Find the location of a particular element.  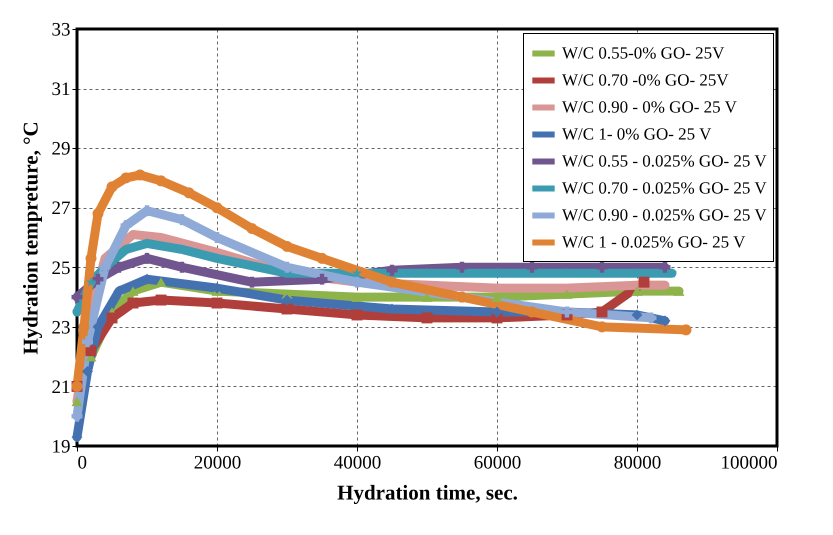

x-tick-label: 100000 is located at coordinates (749, 463).